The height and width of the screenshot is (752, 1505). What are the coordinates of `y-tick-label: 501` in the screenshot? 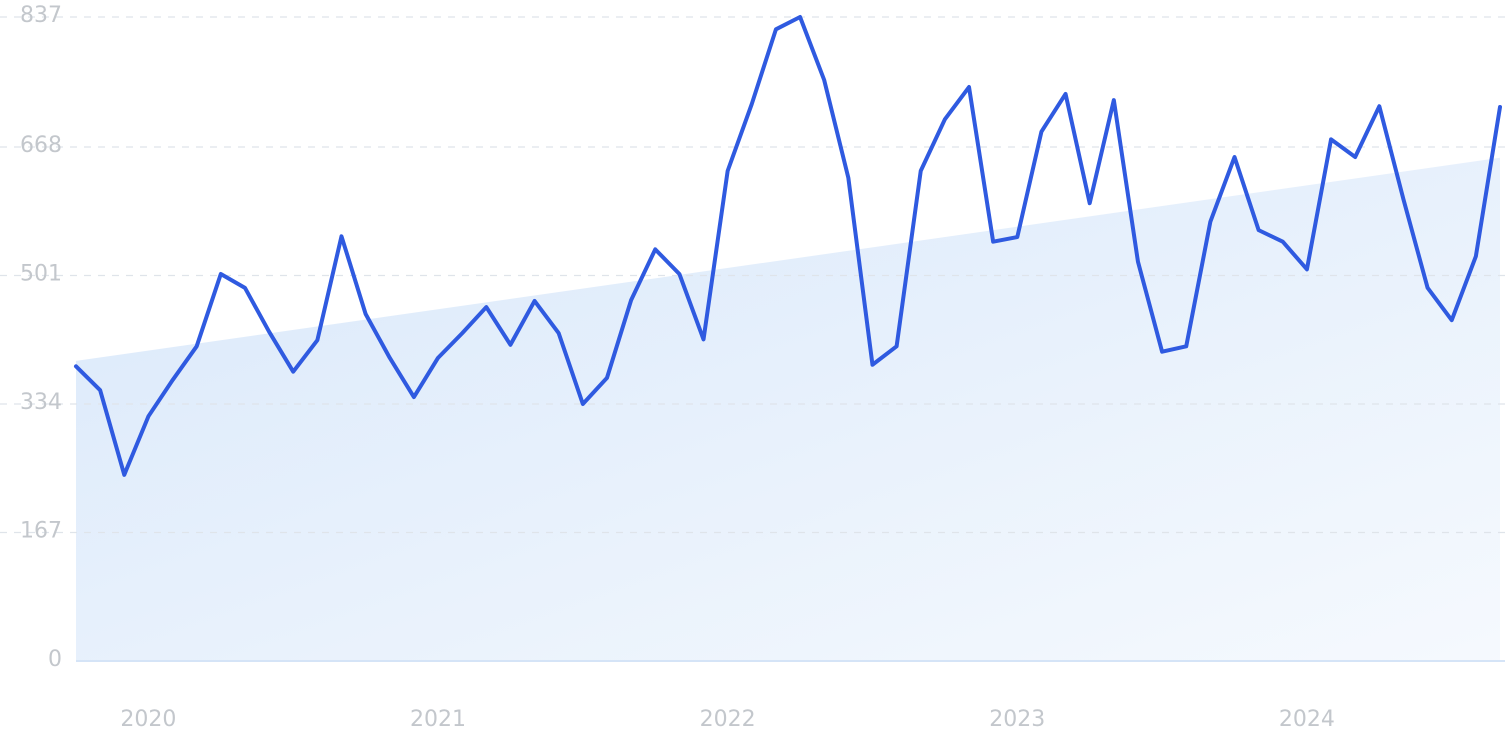 It's located at (41, 274).